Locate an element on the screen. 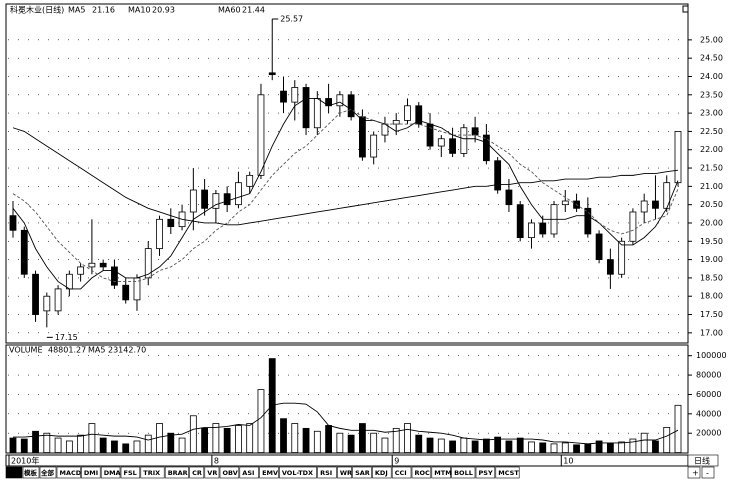 The width and height of the screenshot is (735, 489). tab-label: KDJ is located at coordinates (381, 473).